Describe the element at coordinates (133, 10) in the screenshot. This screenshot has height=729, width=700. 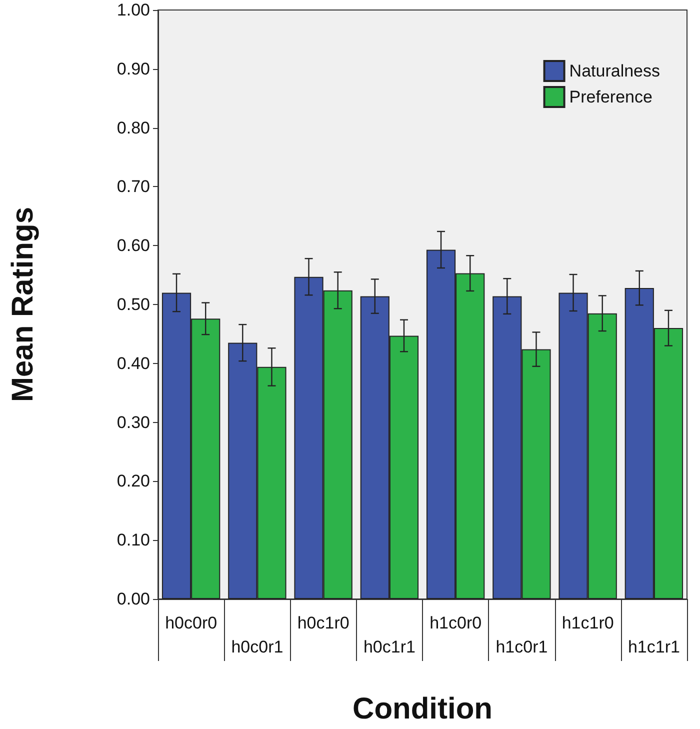
I see `y-tick-label: 1.00` at that location.